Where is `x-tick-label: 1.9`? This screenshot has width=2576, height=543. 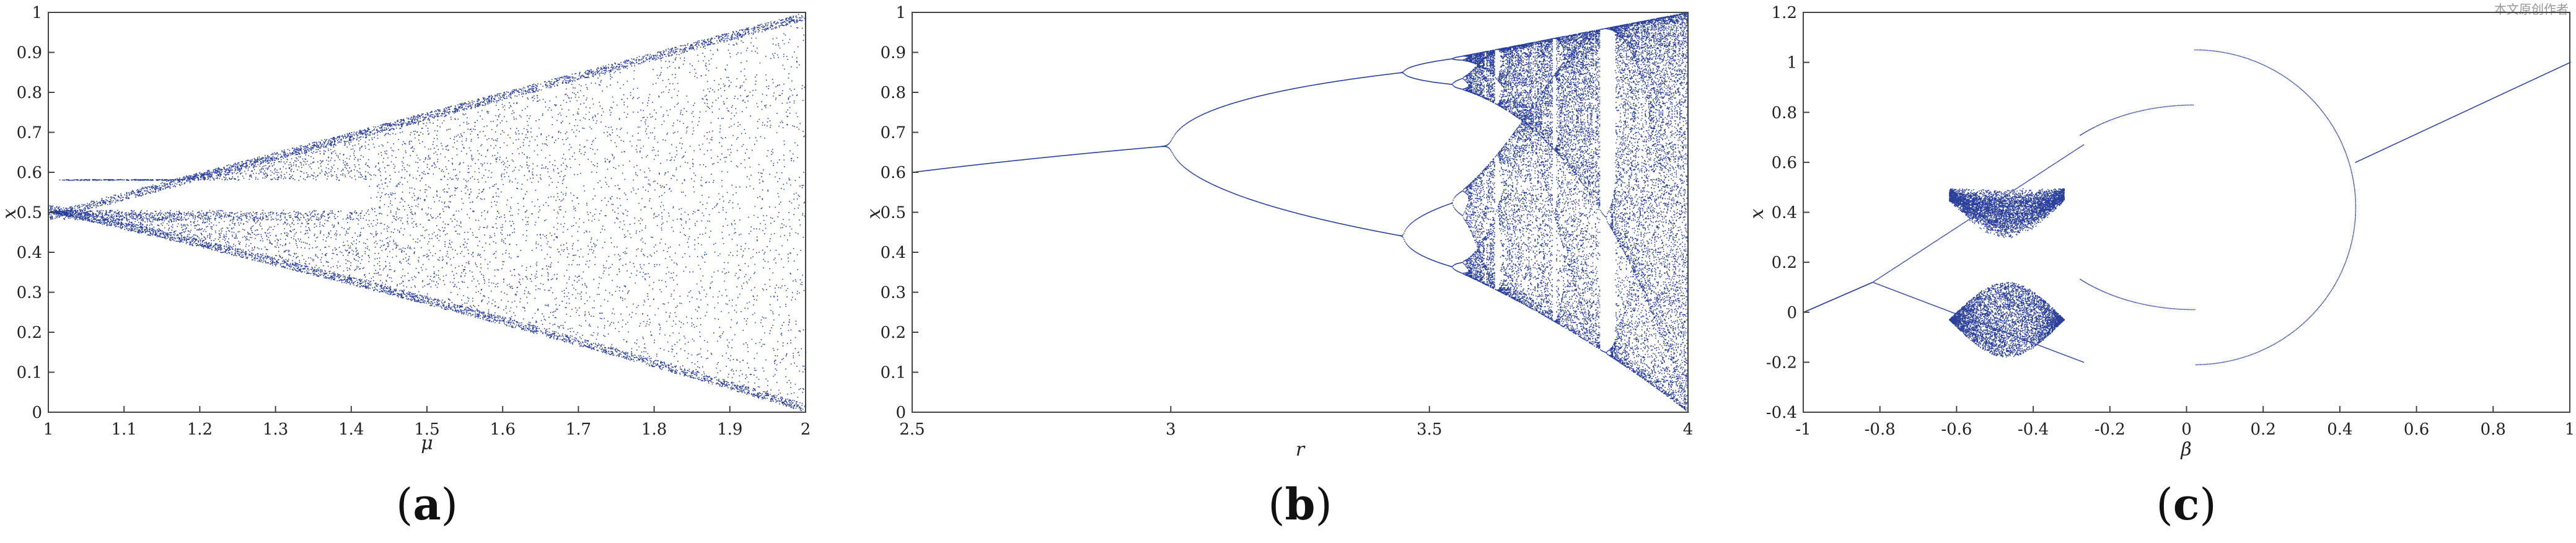
x-tick-label: 1.9 is located at coordinates (729, 430).